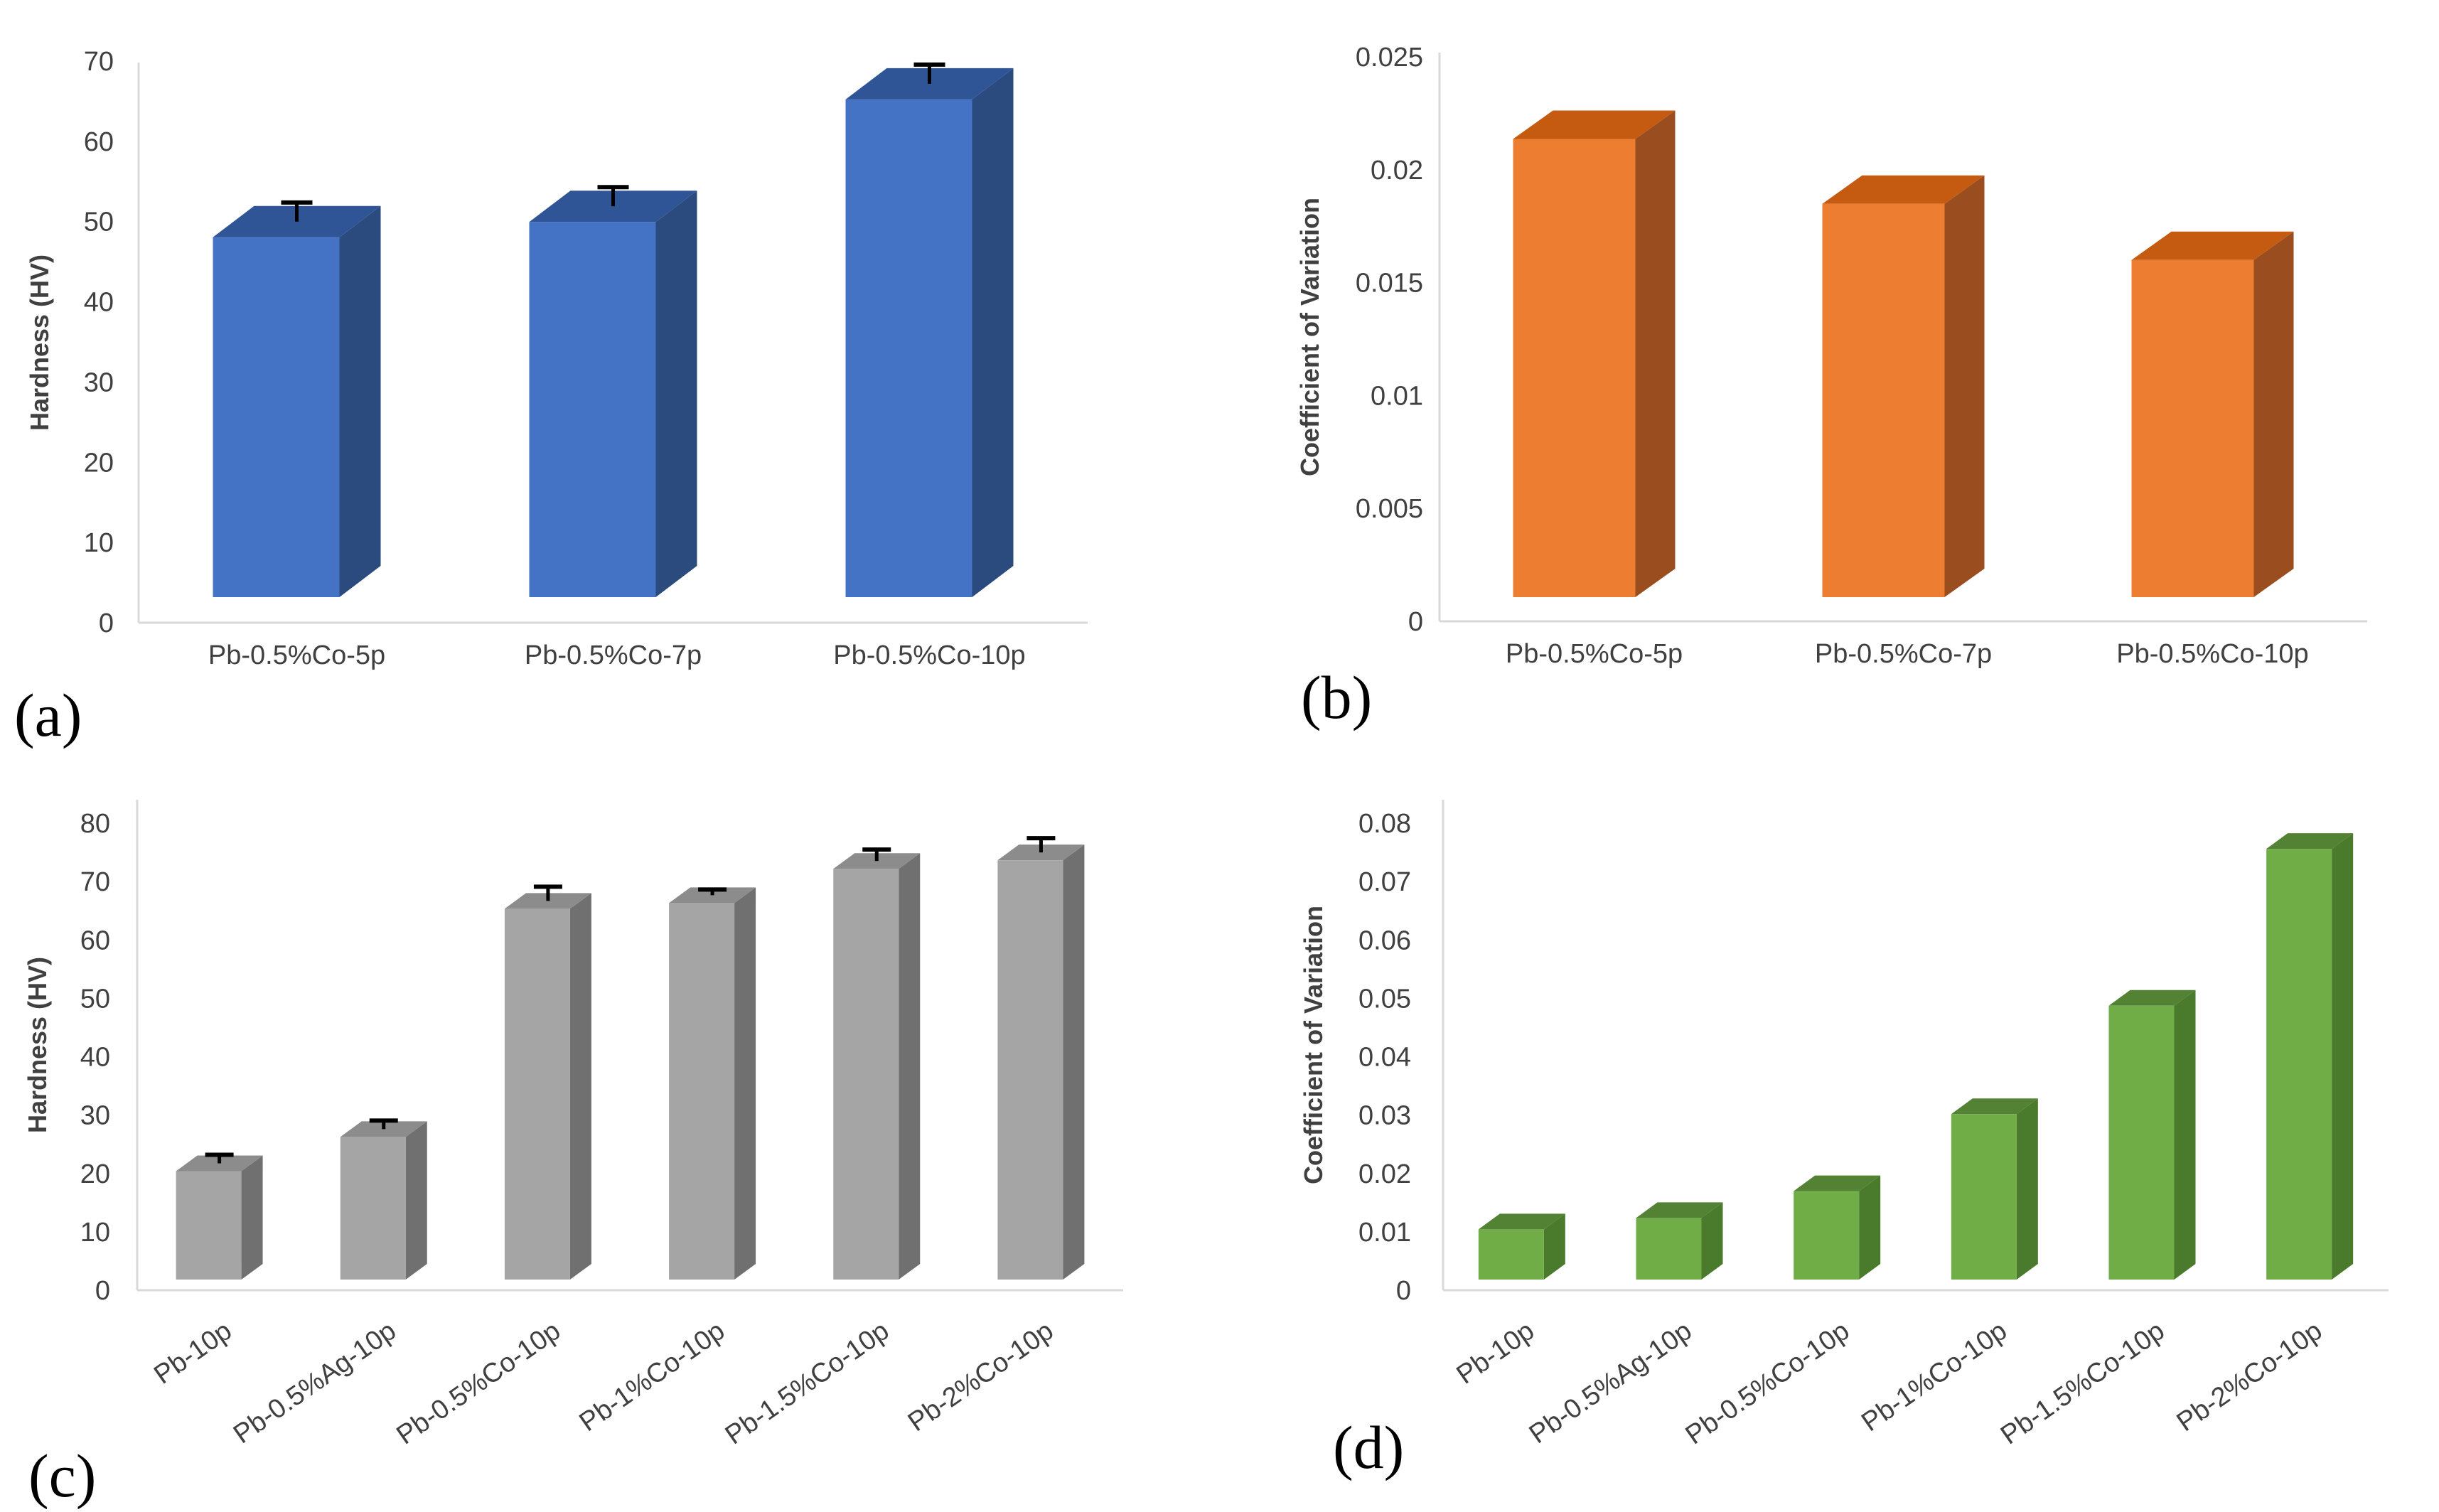 This screenshot has width=2439, height=1512. What do you see at coordinates (1496, 1353) in the screenshot?
I see `x-tick-label-d: Pb-10p` at bounding box center [1496, 1353].